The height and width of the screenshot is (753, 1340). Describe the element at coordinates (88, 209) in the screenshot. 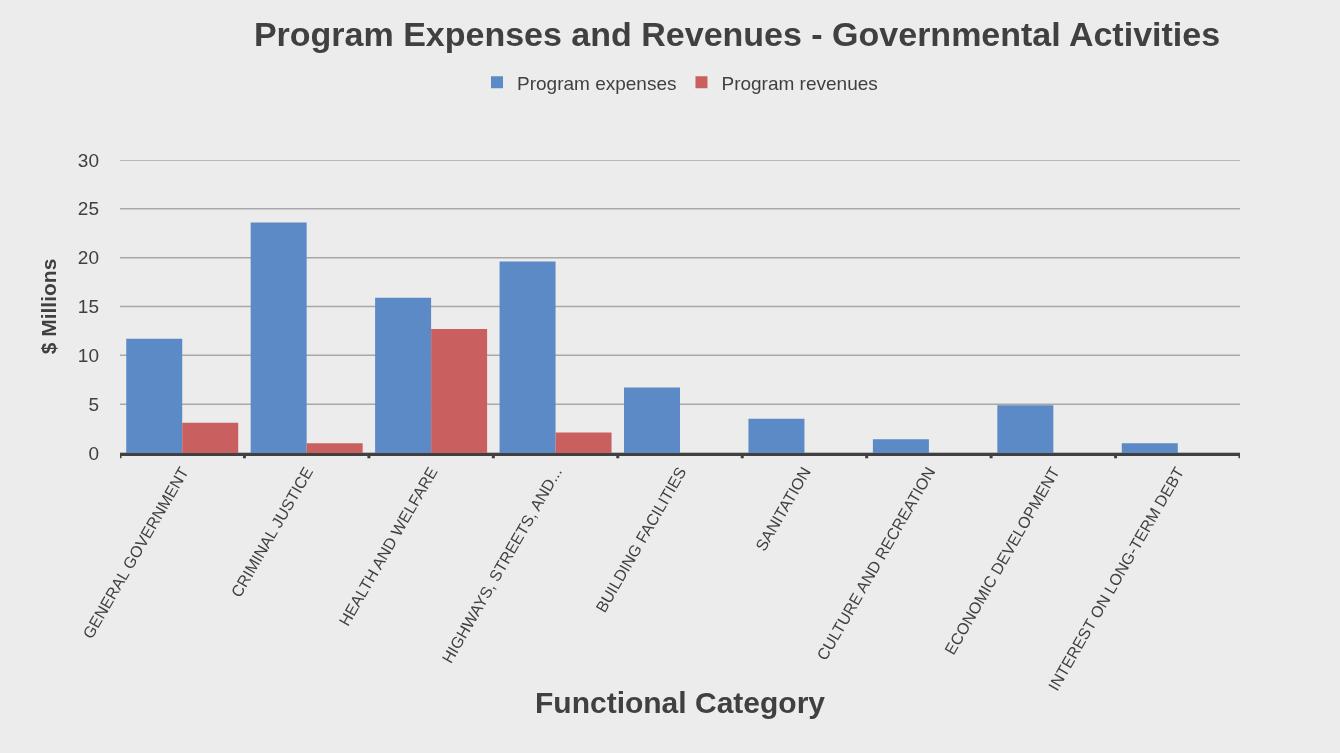

I see `y-tick-label: 25` at that location.